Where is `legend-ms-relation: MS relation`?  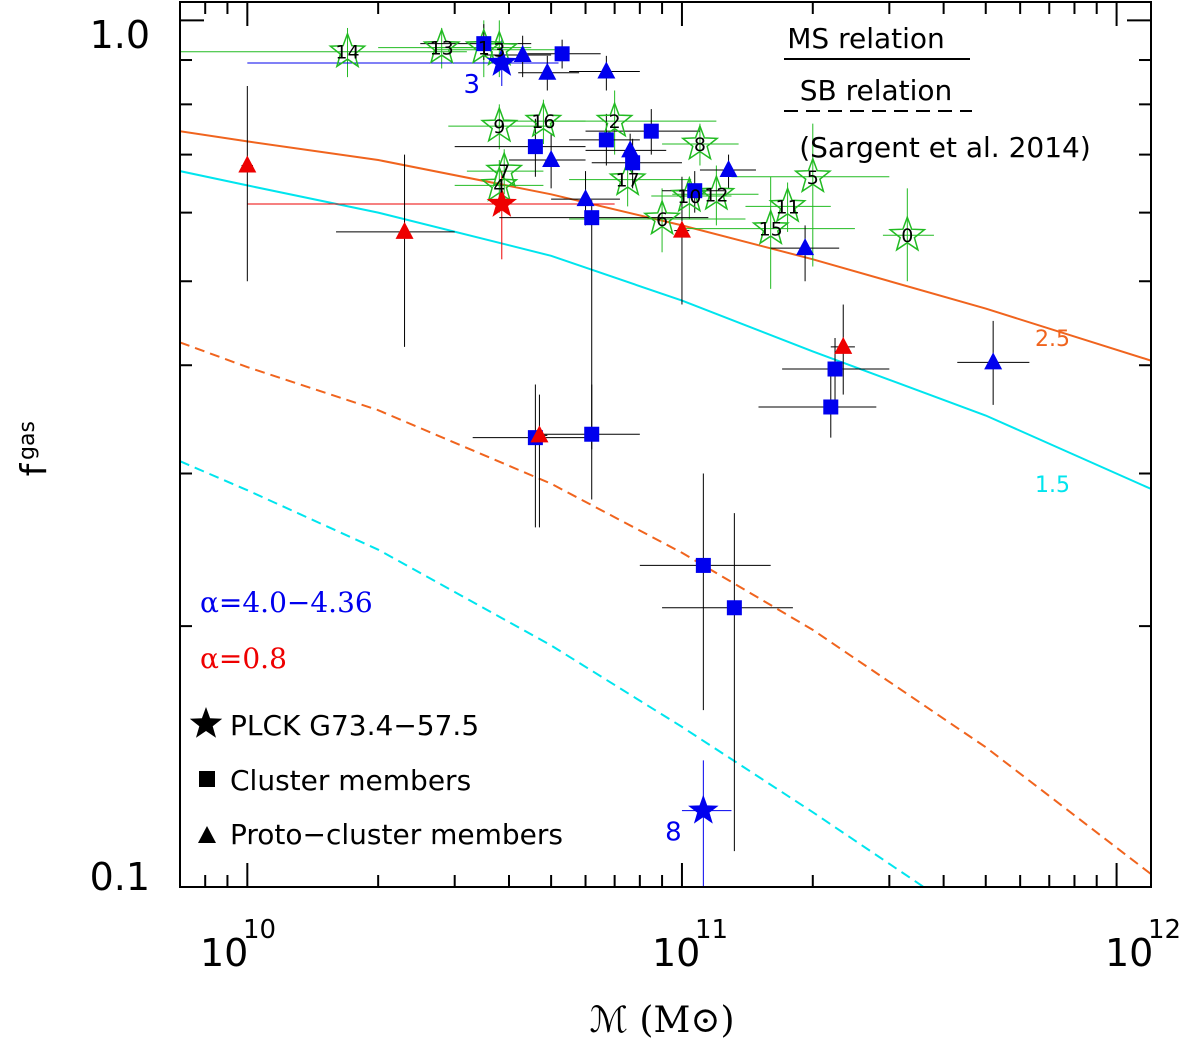
legend-ms-relation: MS relation is located at coordinates (866, 38).